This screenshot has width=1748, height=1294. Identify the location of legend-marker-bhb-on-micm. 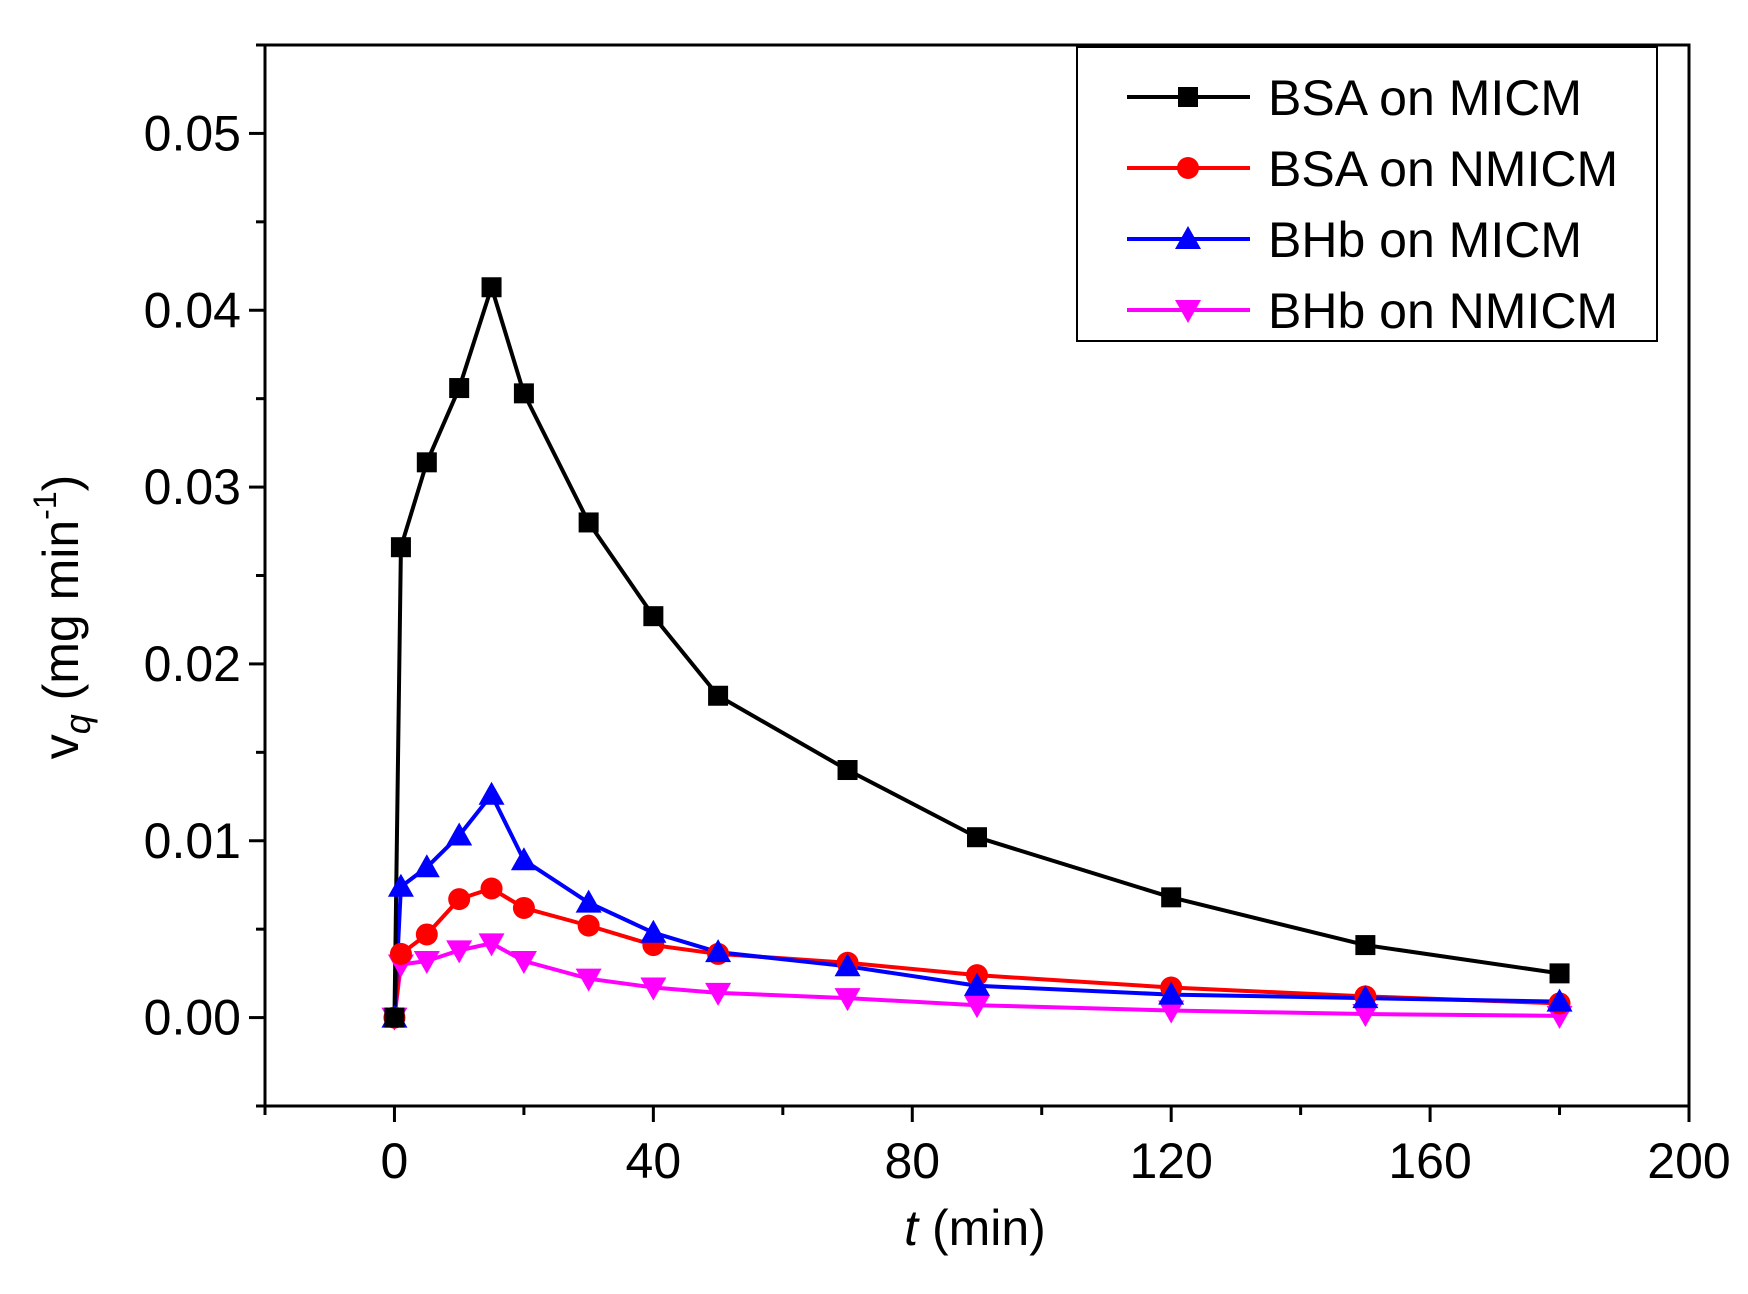
(1188, 237).